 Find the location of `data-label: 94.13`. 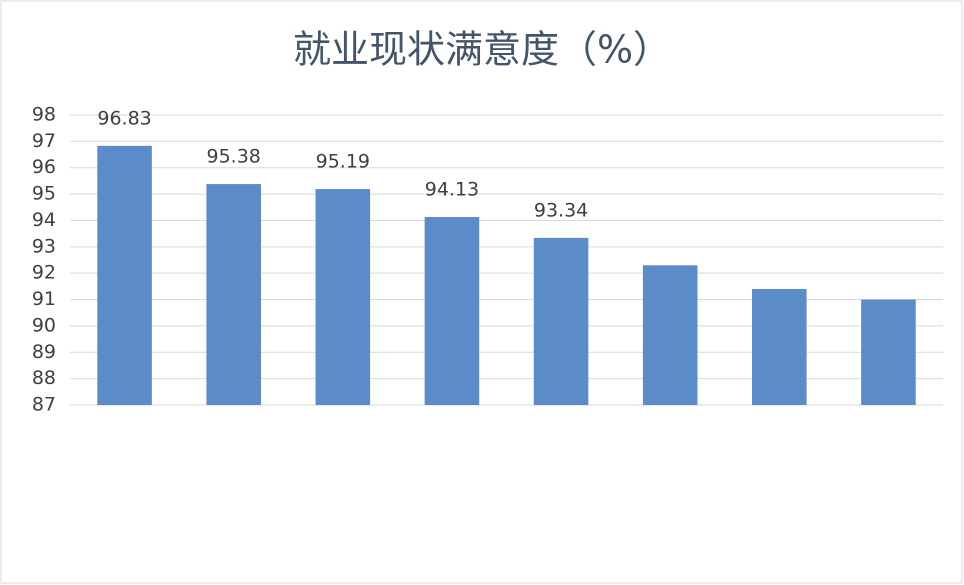

data-label: 94.13 is located at coordinates (452, 190).